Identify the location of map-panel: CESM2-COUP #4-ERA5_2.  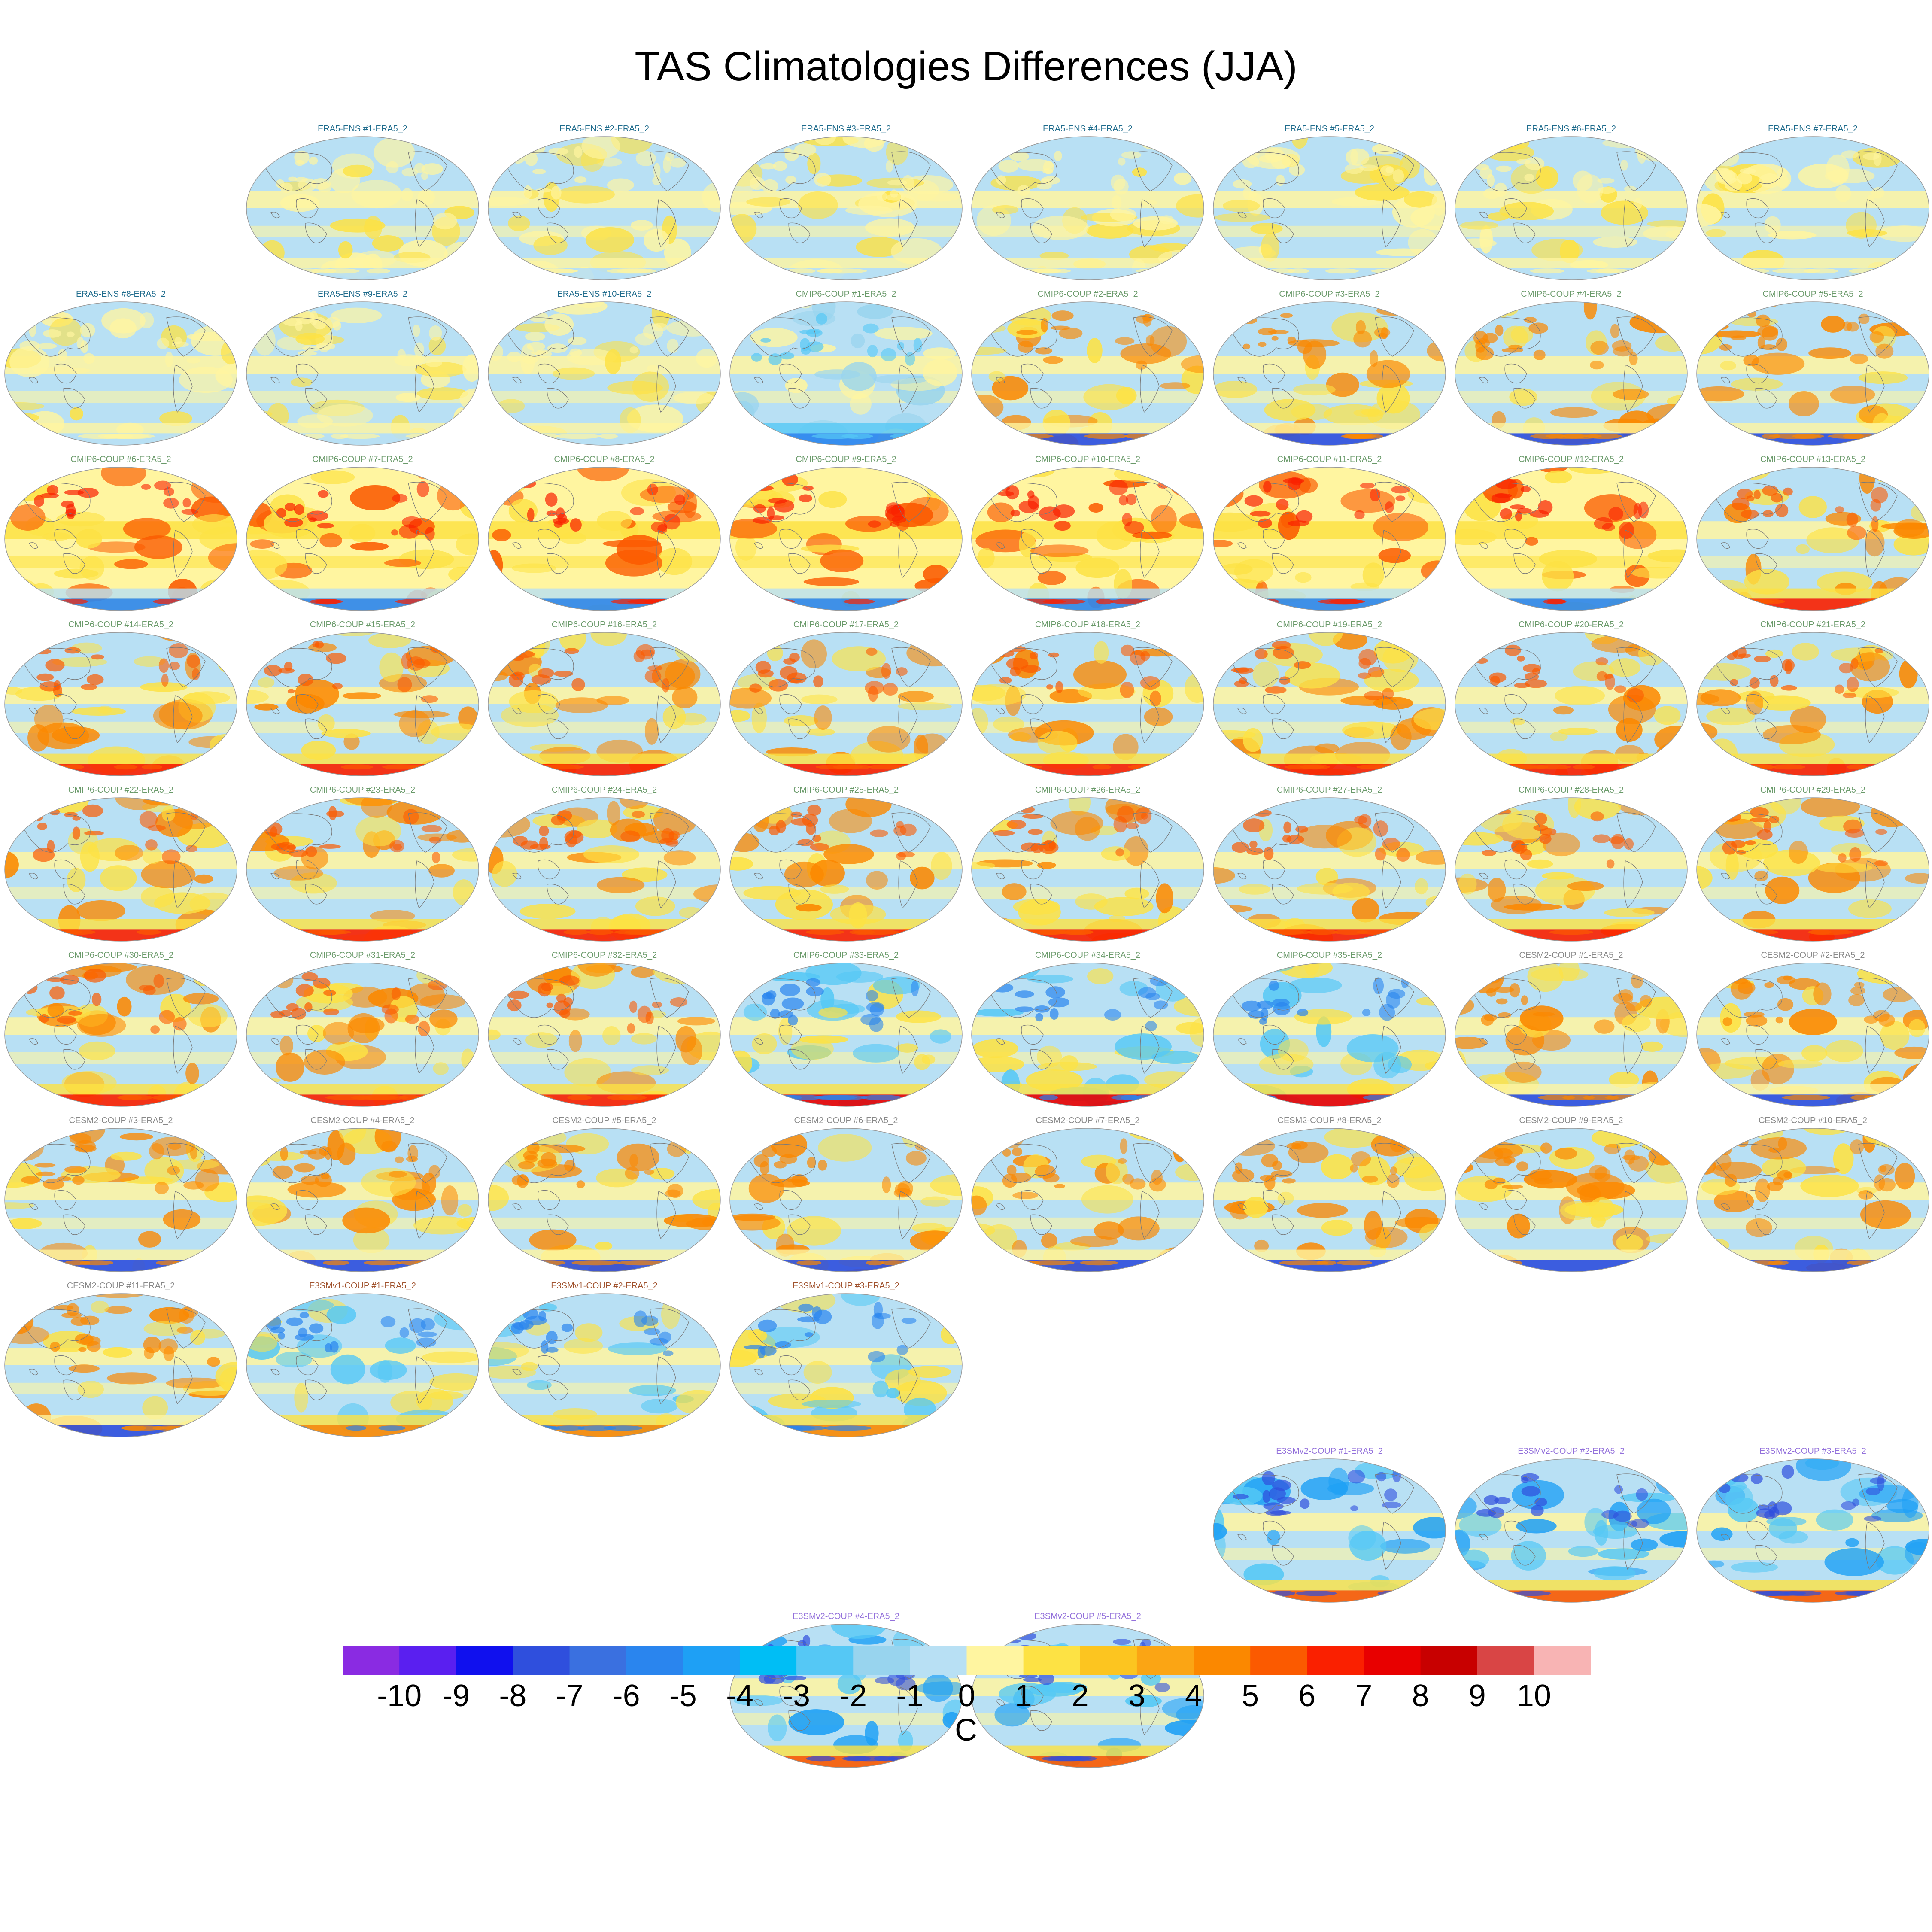
(362, 1196).